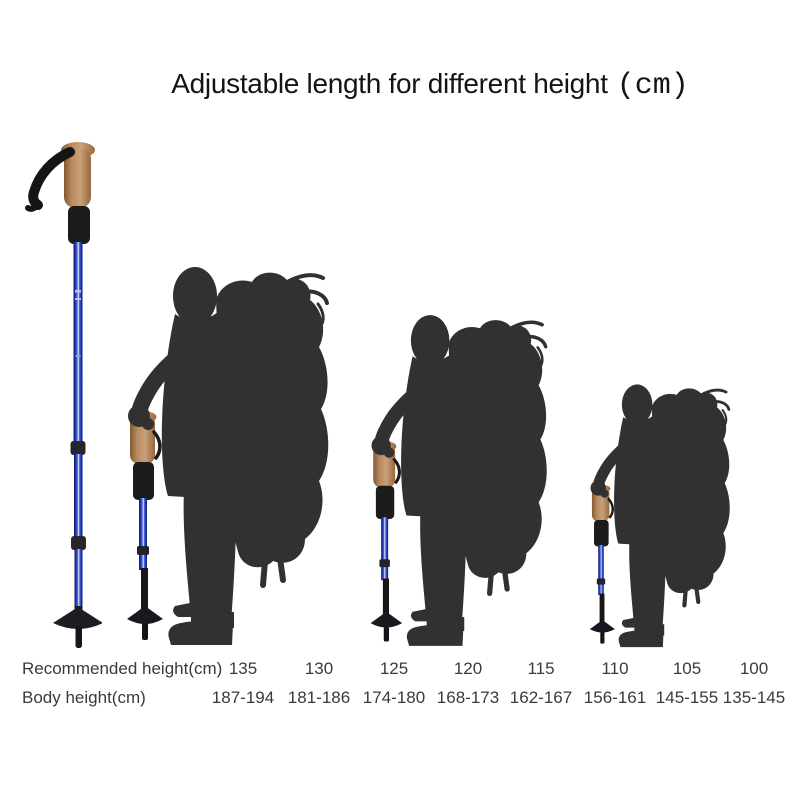 The width and height of the screenshot is (800, 800). I want to click on carbide-tip, so click(78, 637).